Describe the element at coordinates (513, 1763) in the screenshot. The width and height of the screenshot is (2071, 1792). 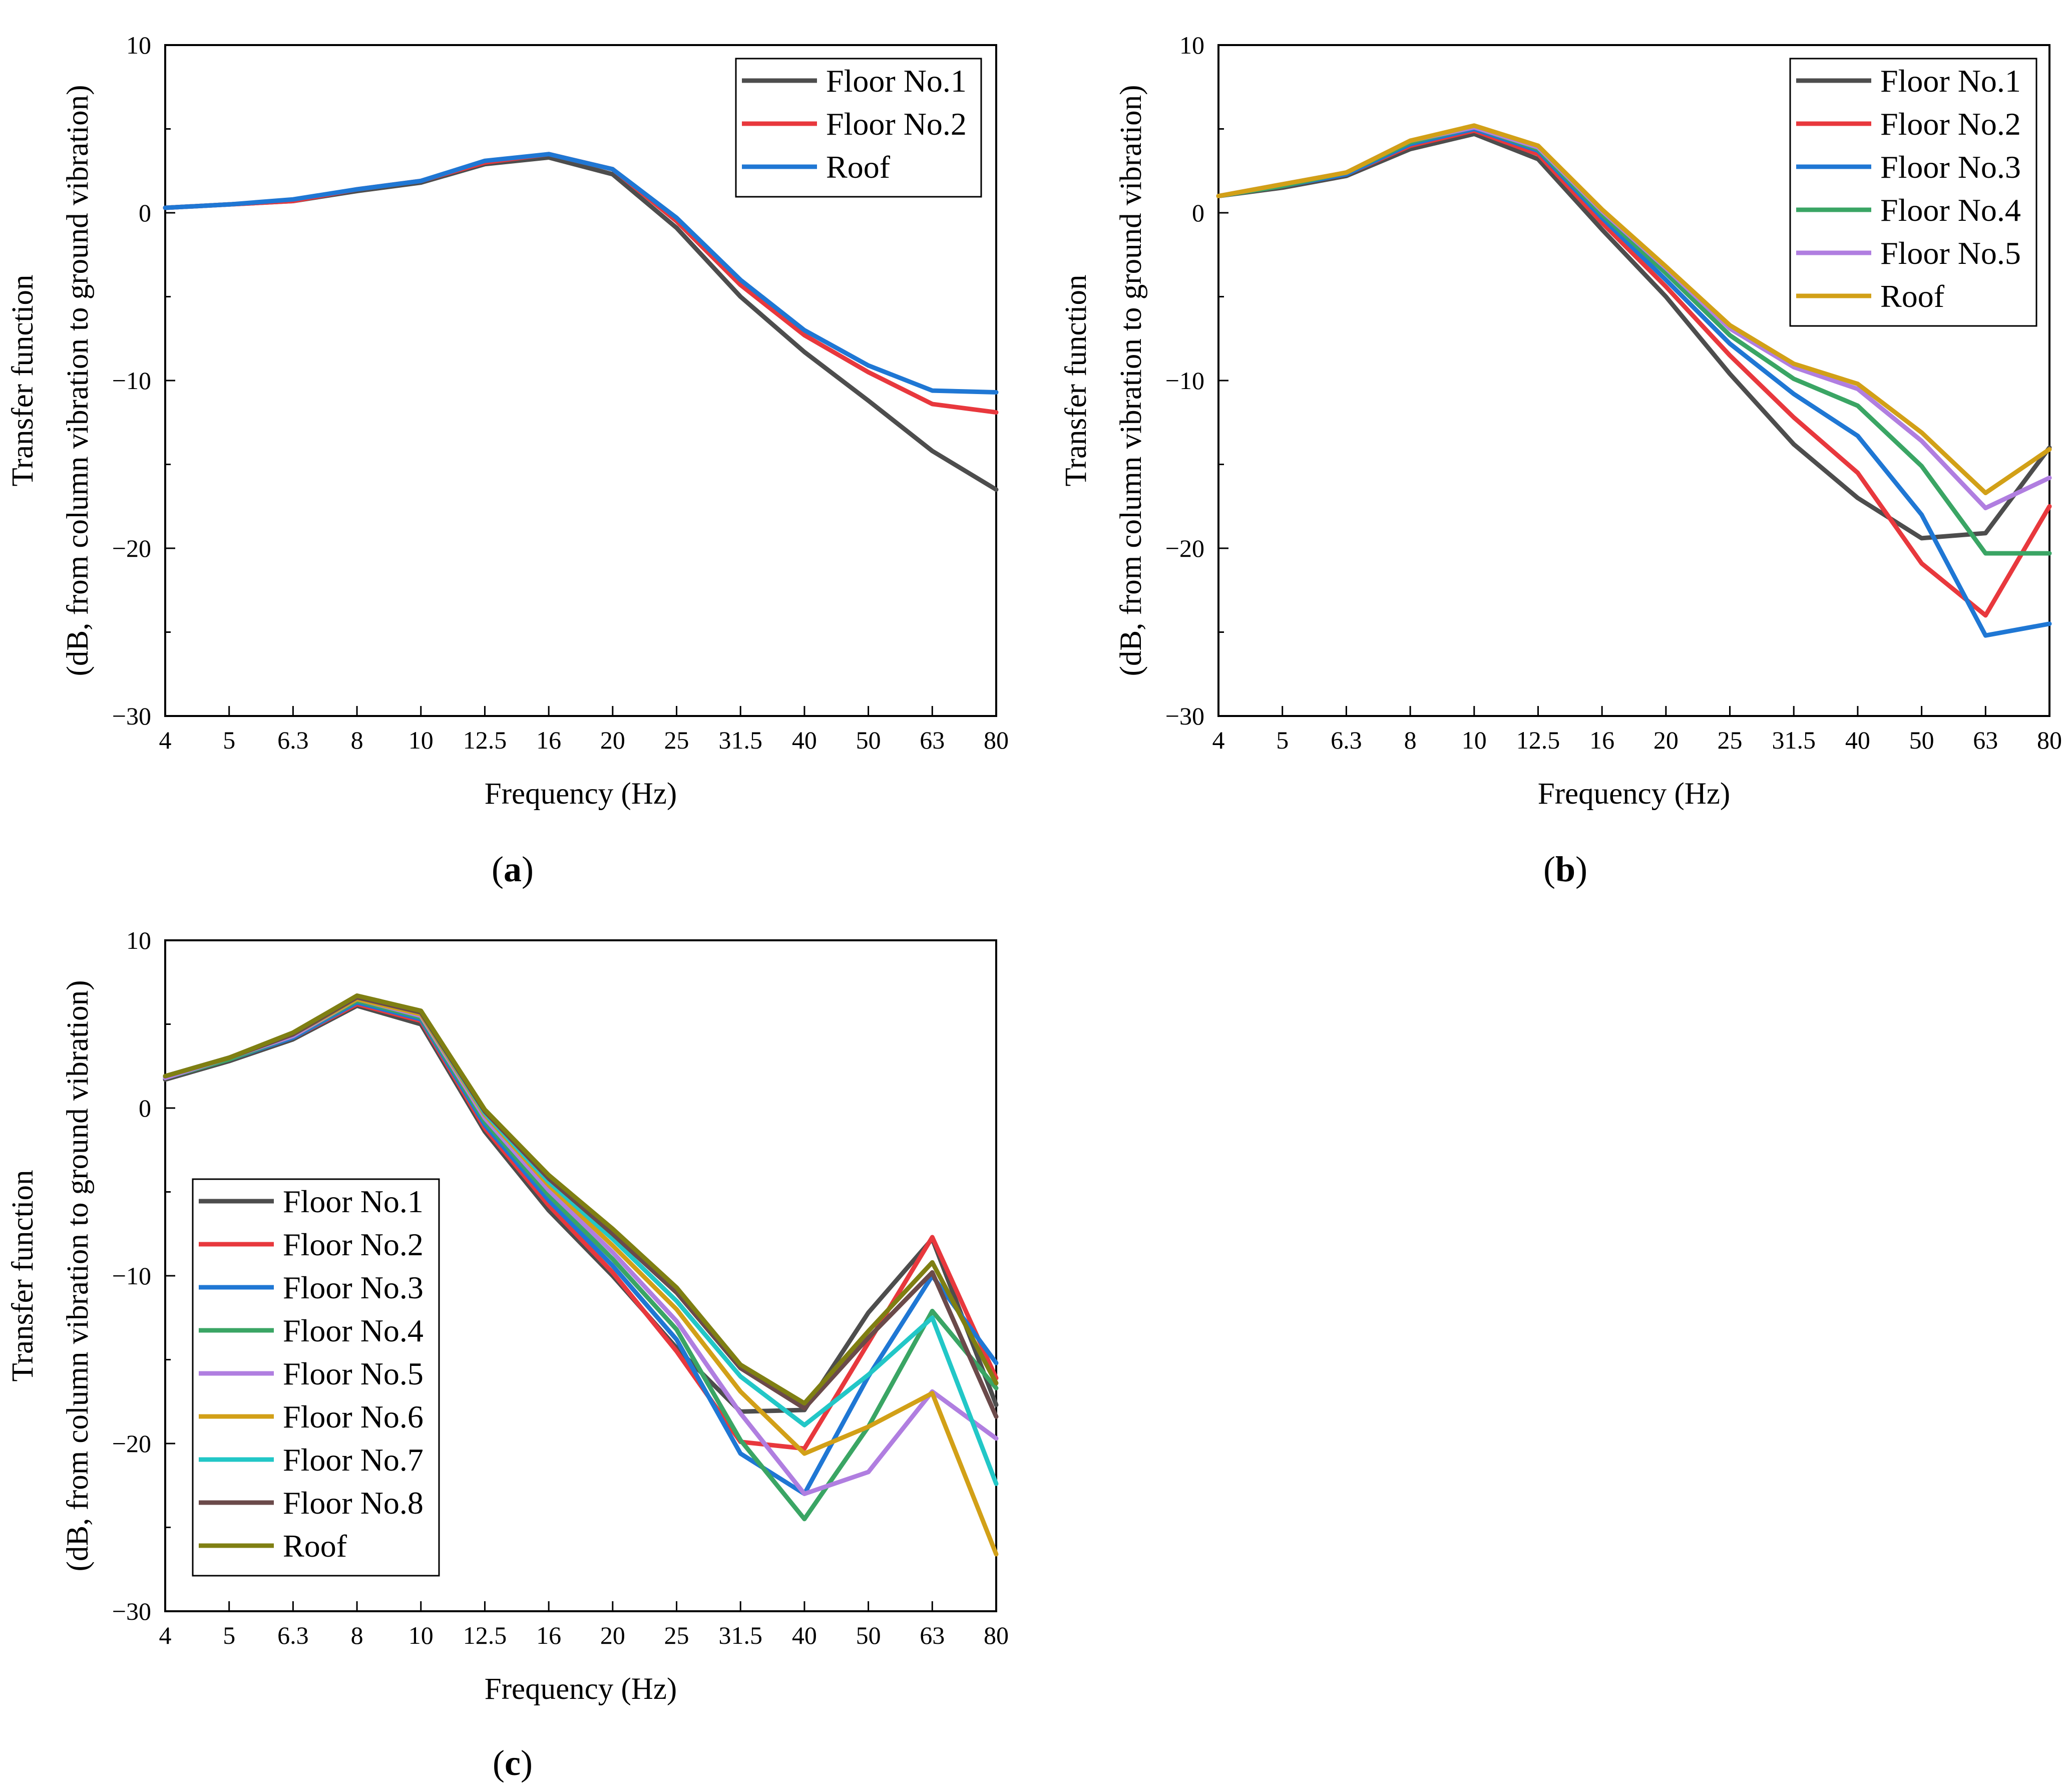
I see `panel-label-c: (c)` at that location.